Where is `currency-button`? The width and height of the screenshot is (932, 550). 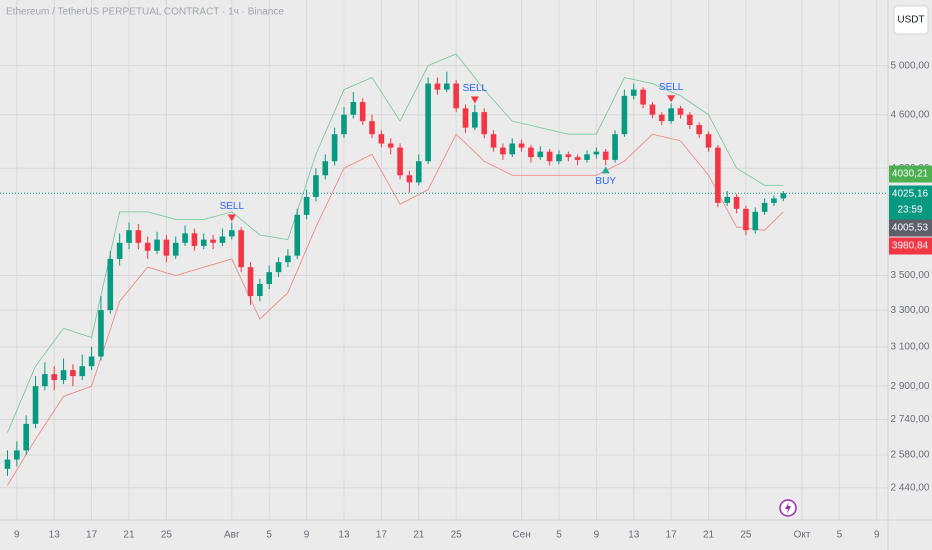
currency-button is located at coordinates (911, 20).